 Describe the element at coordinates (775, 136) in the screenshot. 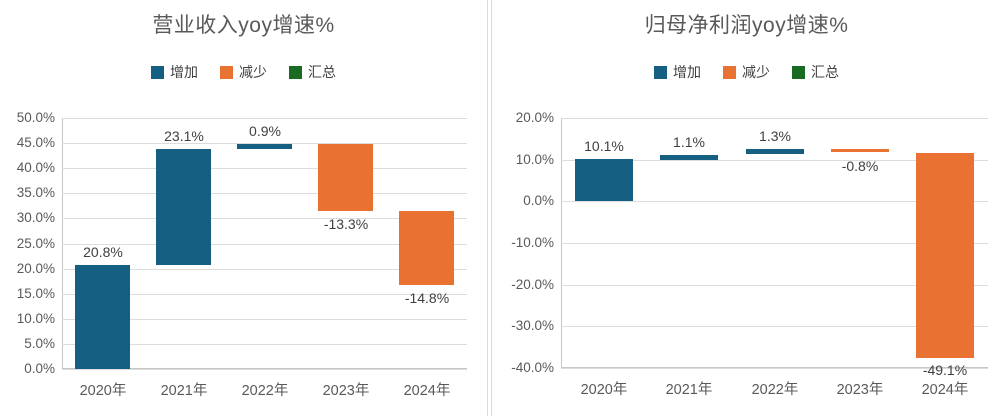

I see `data-label: 1.3%` at that location.